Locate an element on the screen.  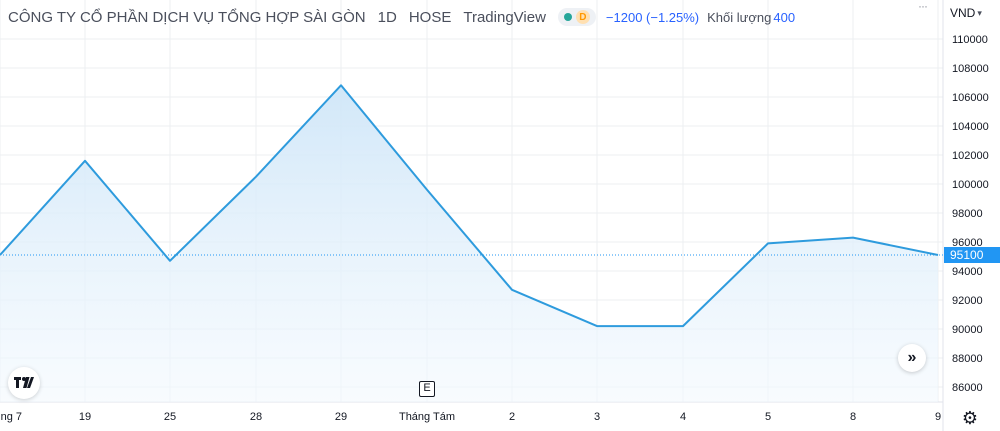
y-tick-label: 100000 is located at coordinates (970, 185).